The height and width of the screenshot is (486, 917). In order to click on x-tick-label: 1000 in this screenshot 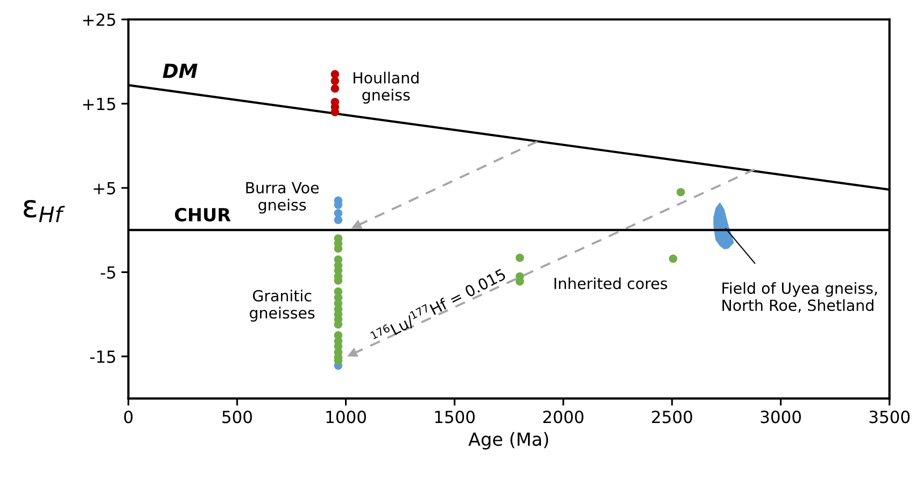, I will do `click(346, 417)`.